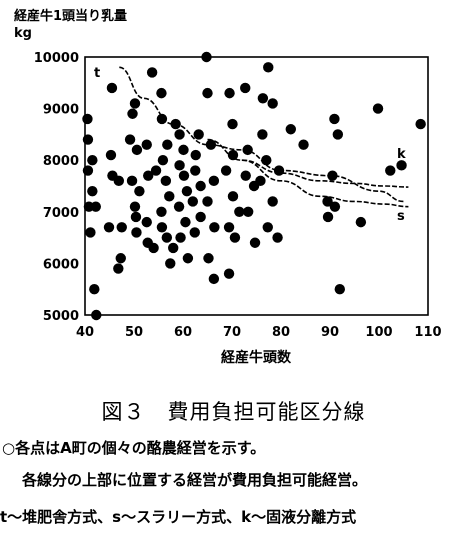  What do you see at coordinates (56, 187) in the screenshot?
I see `y-tick-labels: 10000 9000 8000 7000 6000 5000` at bounding box center [56, 187].